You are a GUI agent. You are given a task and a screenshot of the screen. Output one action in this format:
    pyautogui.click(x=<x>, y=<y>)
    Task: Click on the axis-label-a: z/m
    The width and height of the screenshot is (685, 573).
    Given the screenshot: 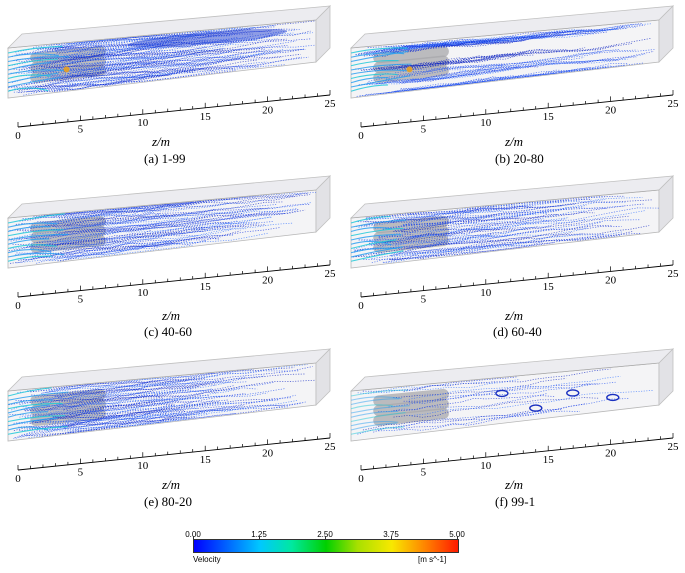 What is the action you would take?
    pyautogui.click(x=161, y=141)
    